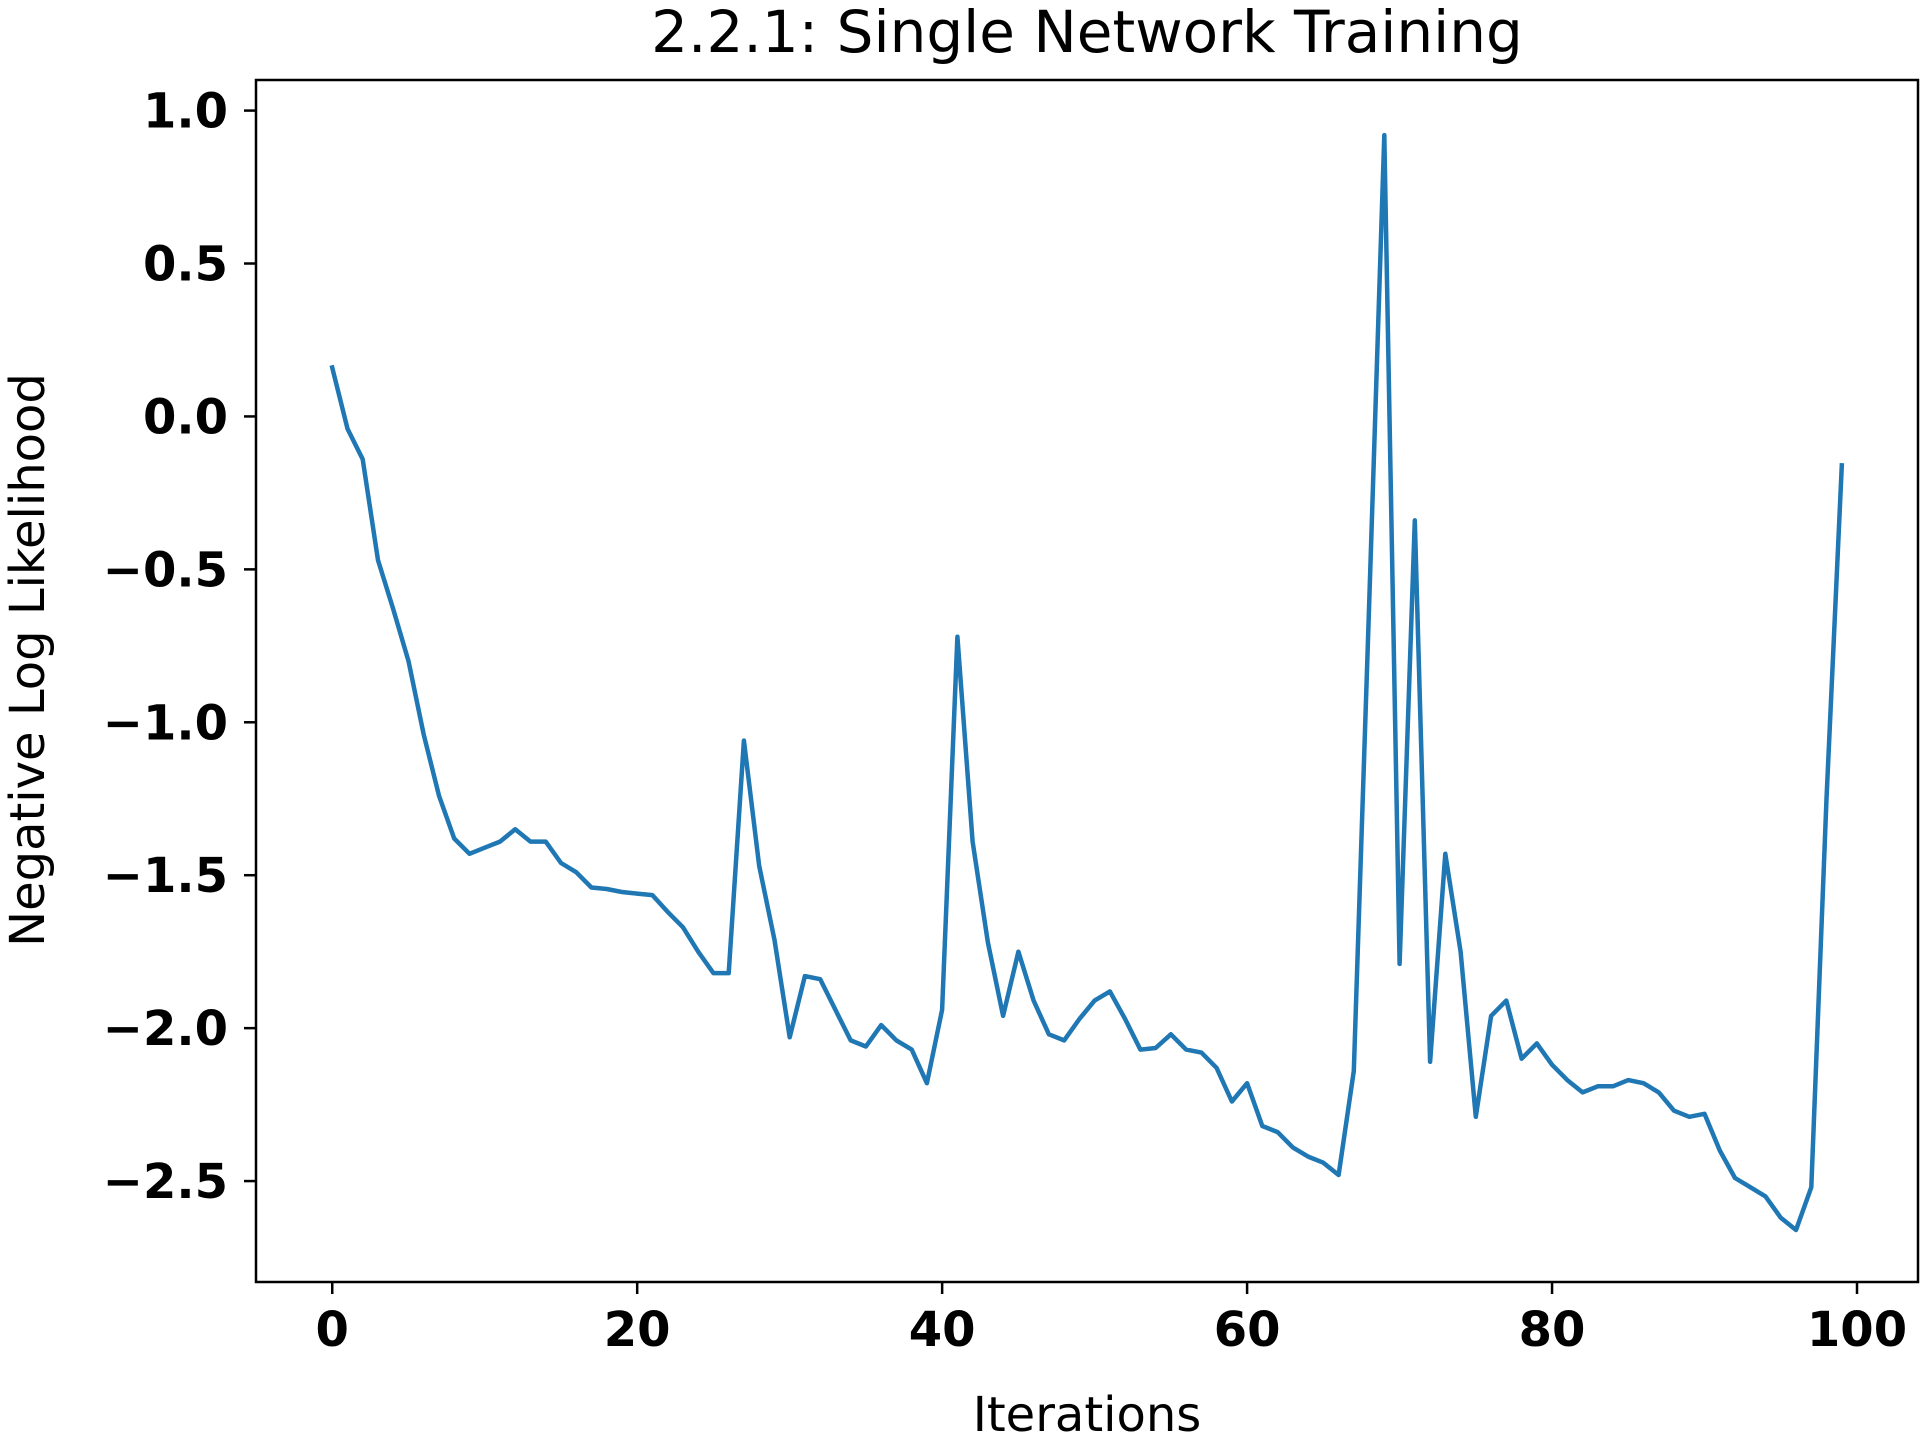  What do you see at coordinates (165, 1029) in the screenshot?
I see `y-tick-label: −2.0` at bounding box center [165, 1029].